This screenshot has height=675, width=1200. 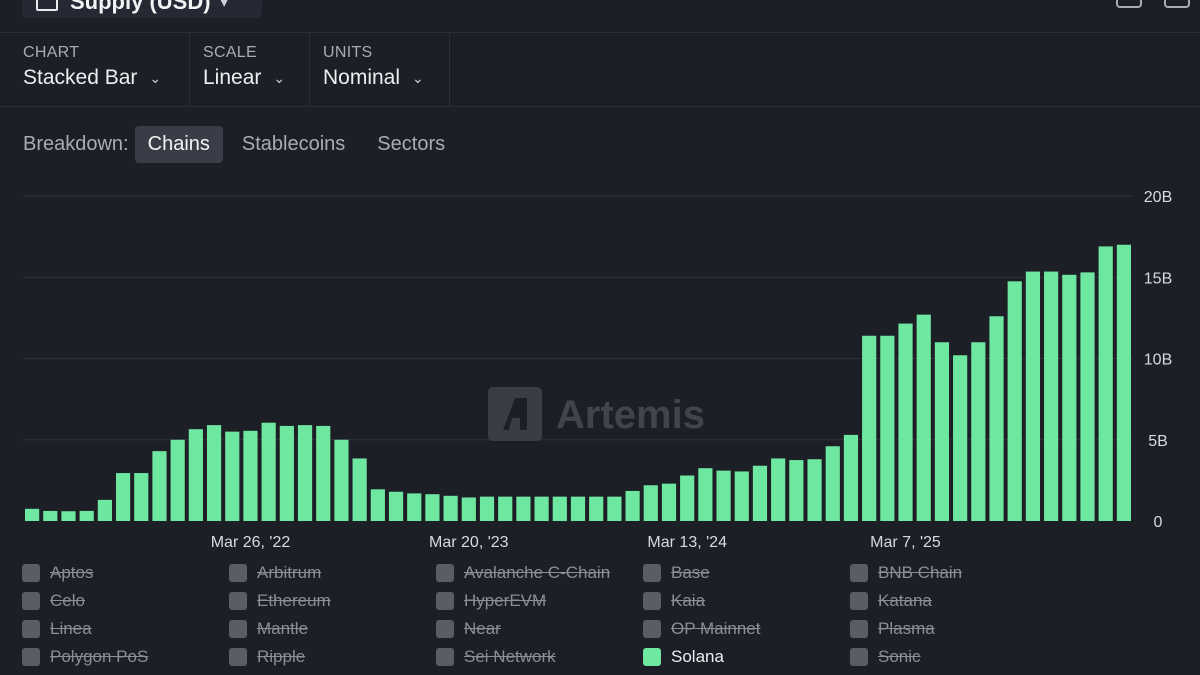 What do you see at coordinates (683, 657) in the screenshot?
I see `legend-item: Solana` at bounding box center [683, 657].